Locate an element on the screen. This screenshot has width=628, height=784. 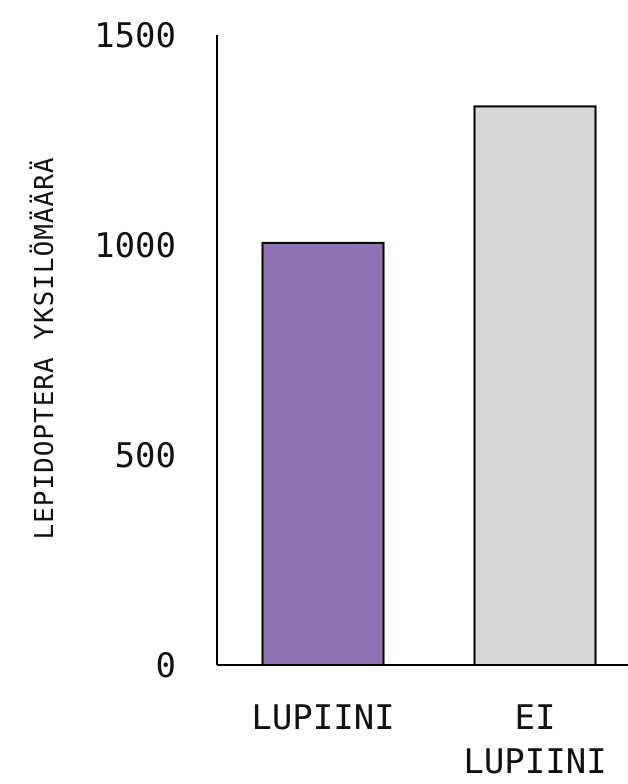
y-axis-title: LEPIDOPTERA YKSILÖMÄÄRÄ is located at coordinates (44, 347).